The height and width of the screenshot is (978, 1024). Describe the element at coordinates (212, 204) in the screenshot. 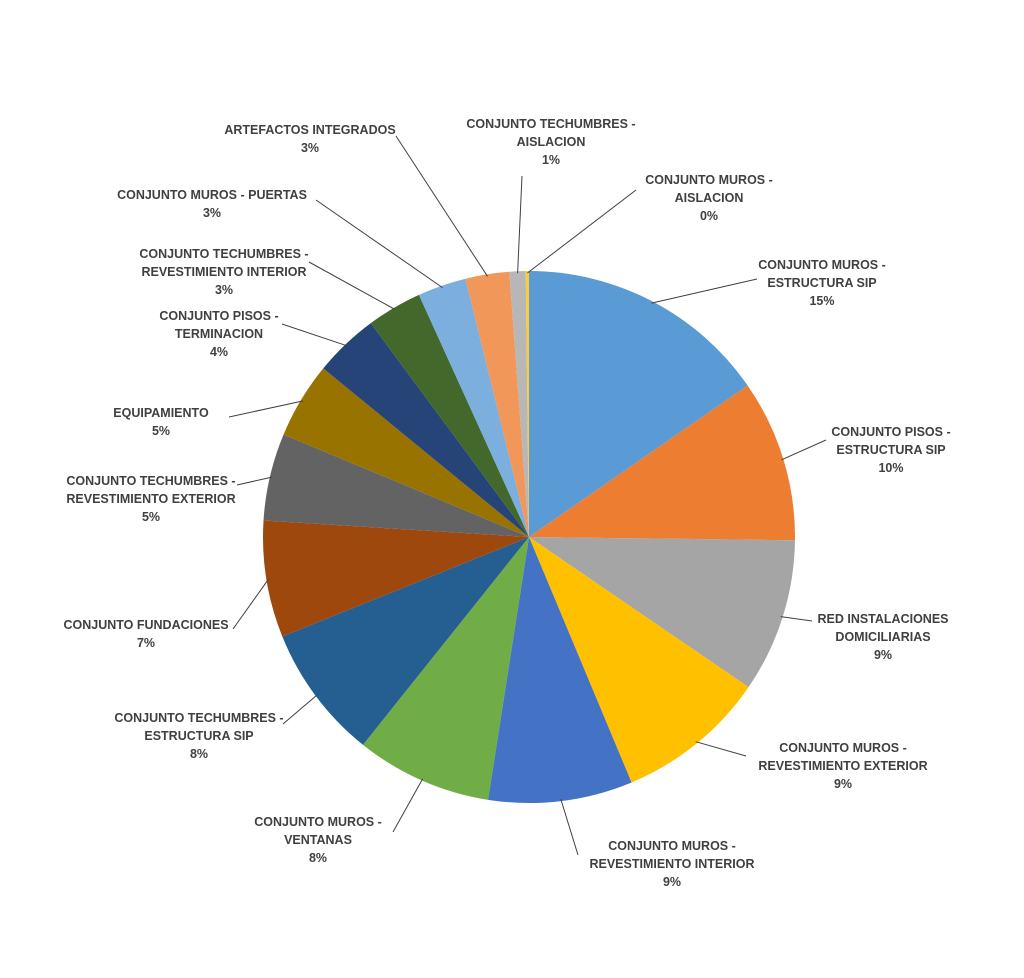

I see `data-label-conjunto-muros-puertas: CONJUNTO MUROS - PUERTAS 3%` at that location.